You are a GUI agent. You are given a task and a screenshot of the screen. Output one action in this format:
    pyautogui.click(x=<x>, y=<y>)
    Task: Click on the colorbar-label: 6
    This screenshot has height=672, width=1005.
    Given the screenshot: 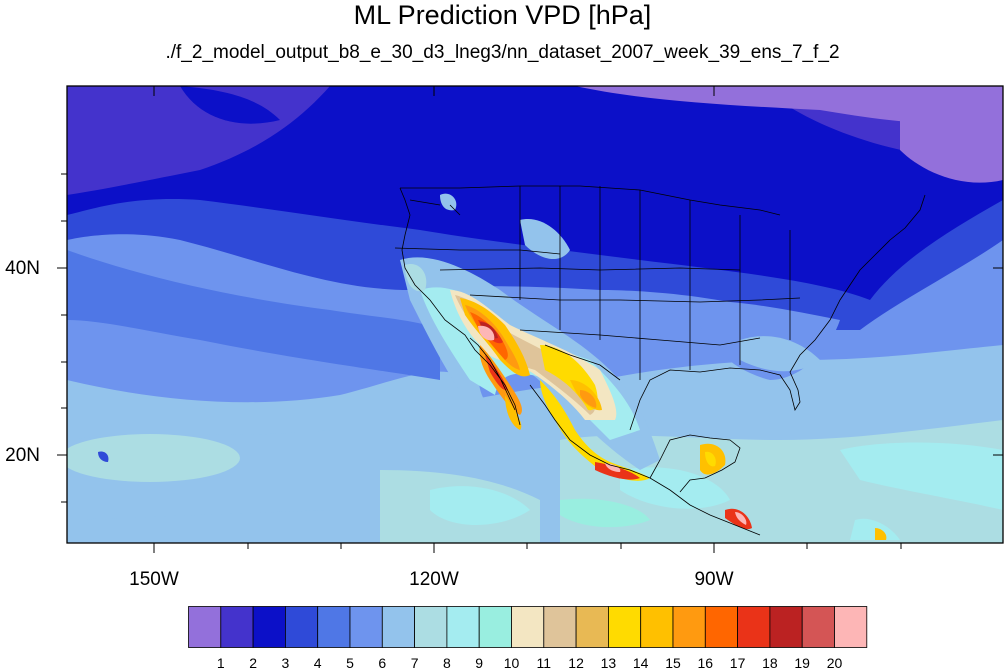 What is the action you would take?
    pyautogui.click(x=382, y=663)
    